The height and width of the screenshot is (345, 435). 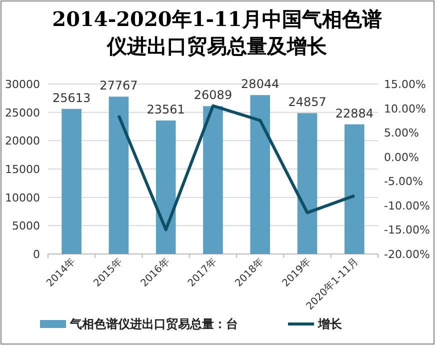 I want to click on y2-tick-label: 15.00%, so click(x=405, y=84).